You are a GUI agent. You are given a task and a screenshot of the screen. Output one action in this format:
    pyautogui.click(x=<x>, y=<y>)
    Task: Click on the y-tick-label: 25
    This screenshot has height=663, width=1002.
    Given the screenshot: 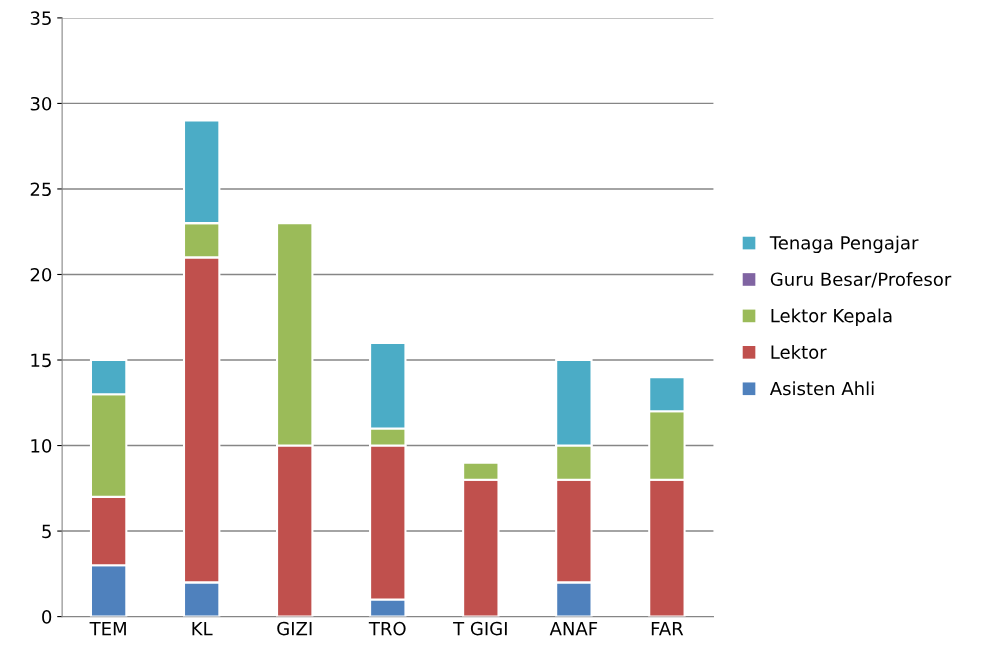 What is the action you would take?
    pyautogui.click(x=40, y=189)
    